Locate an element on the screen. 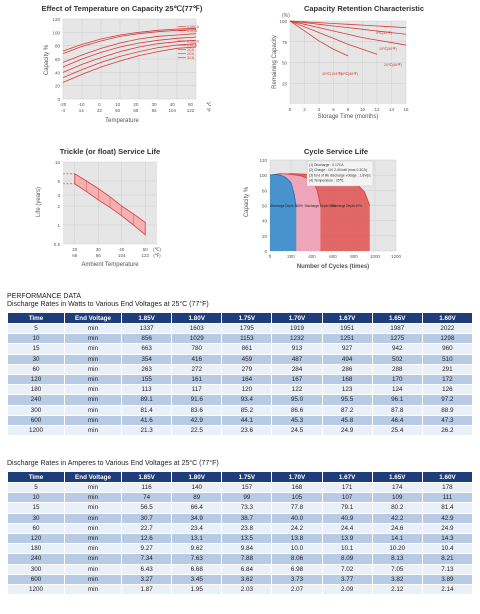 This screenshot has width=480, height=614. legend-label: 3CA is located at coordinates (191, 58).